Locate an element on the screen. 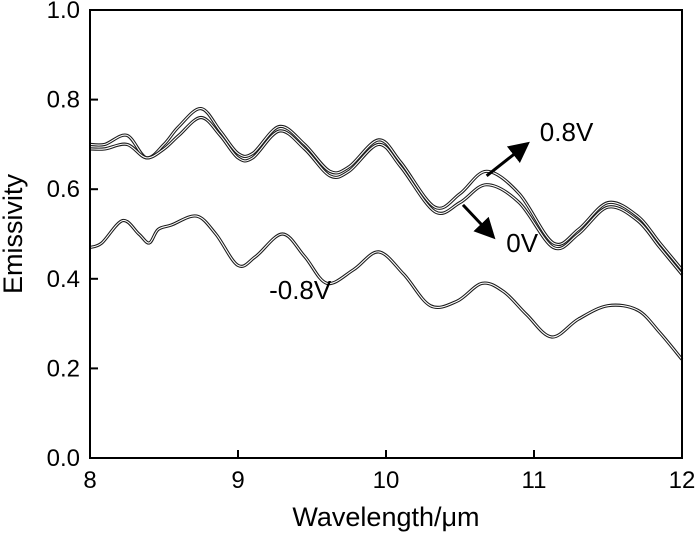 This screenshot has width=700, height=534. x-axis-title: Wavelength/μm is located at coordinates (385, 517).